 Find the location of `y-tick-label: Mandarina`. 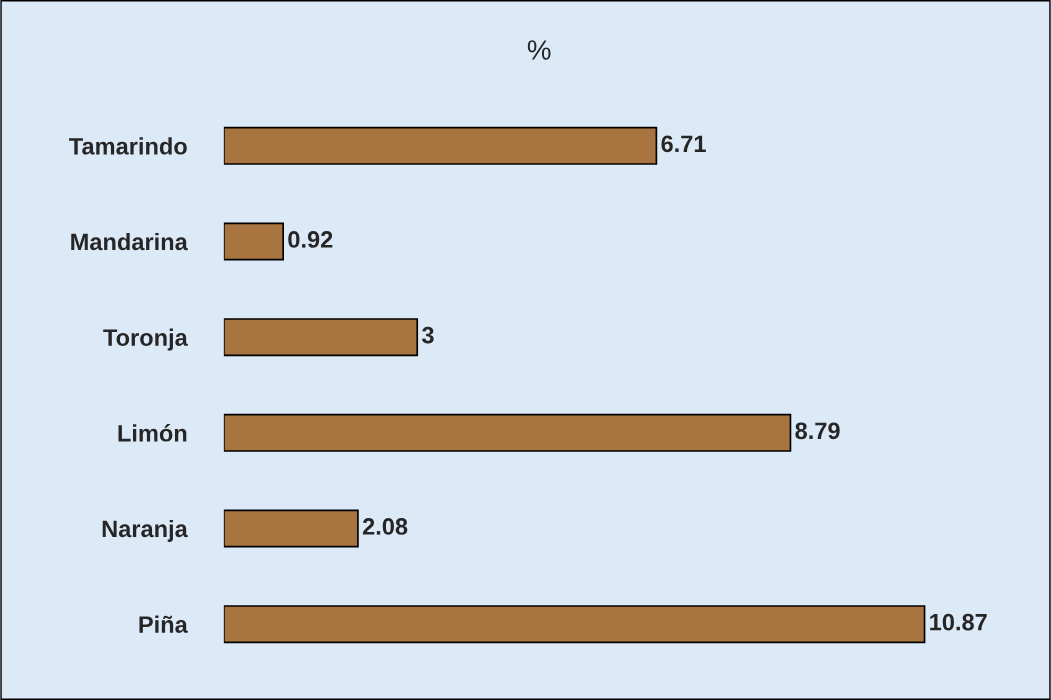

y-tick-label: Mandarina is located at coordinates (129, 241).